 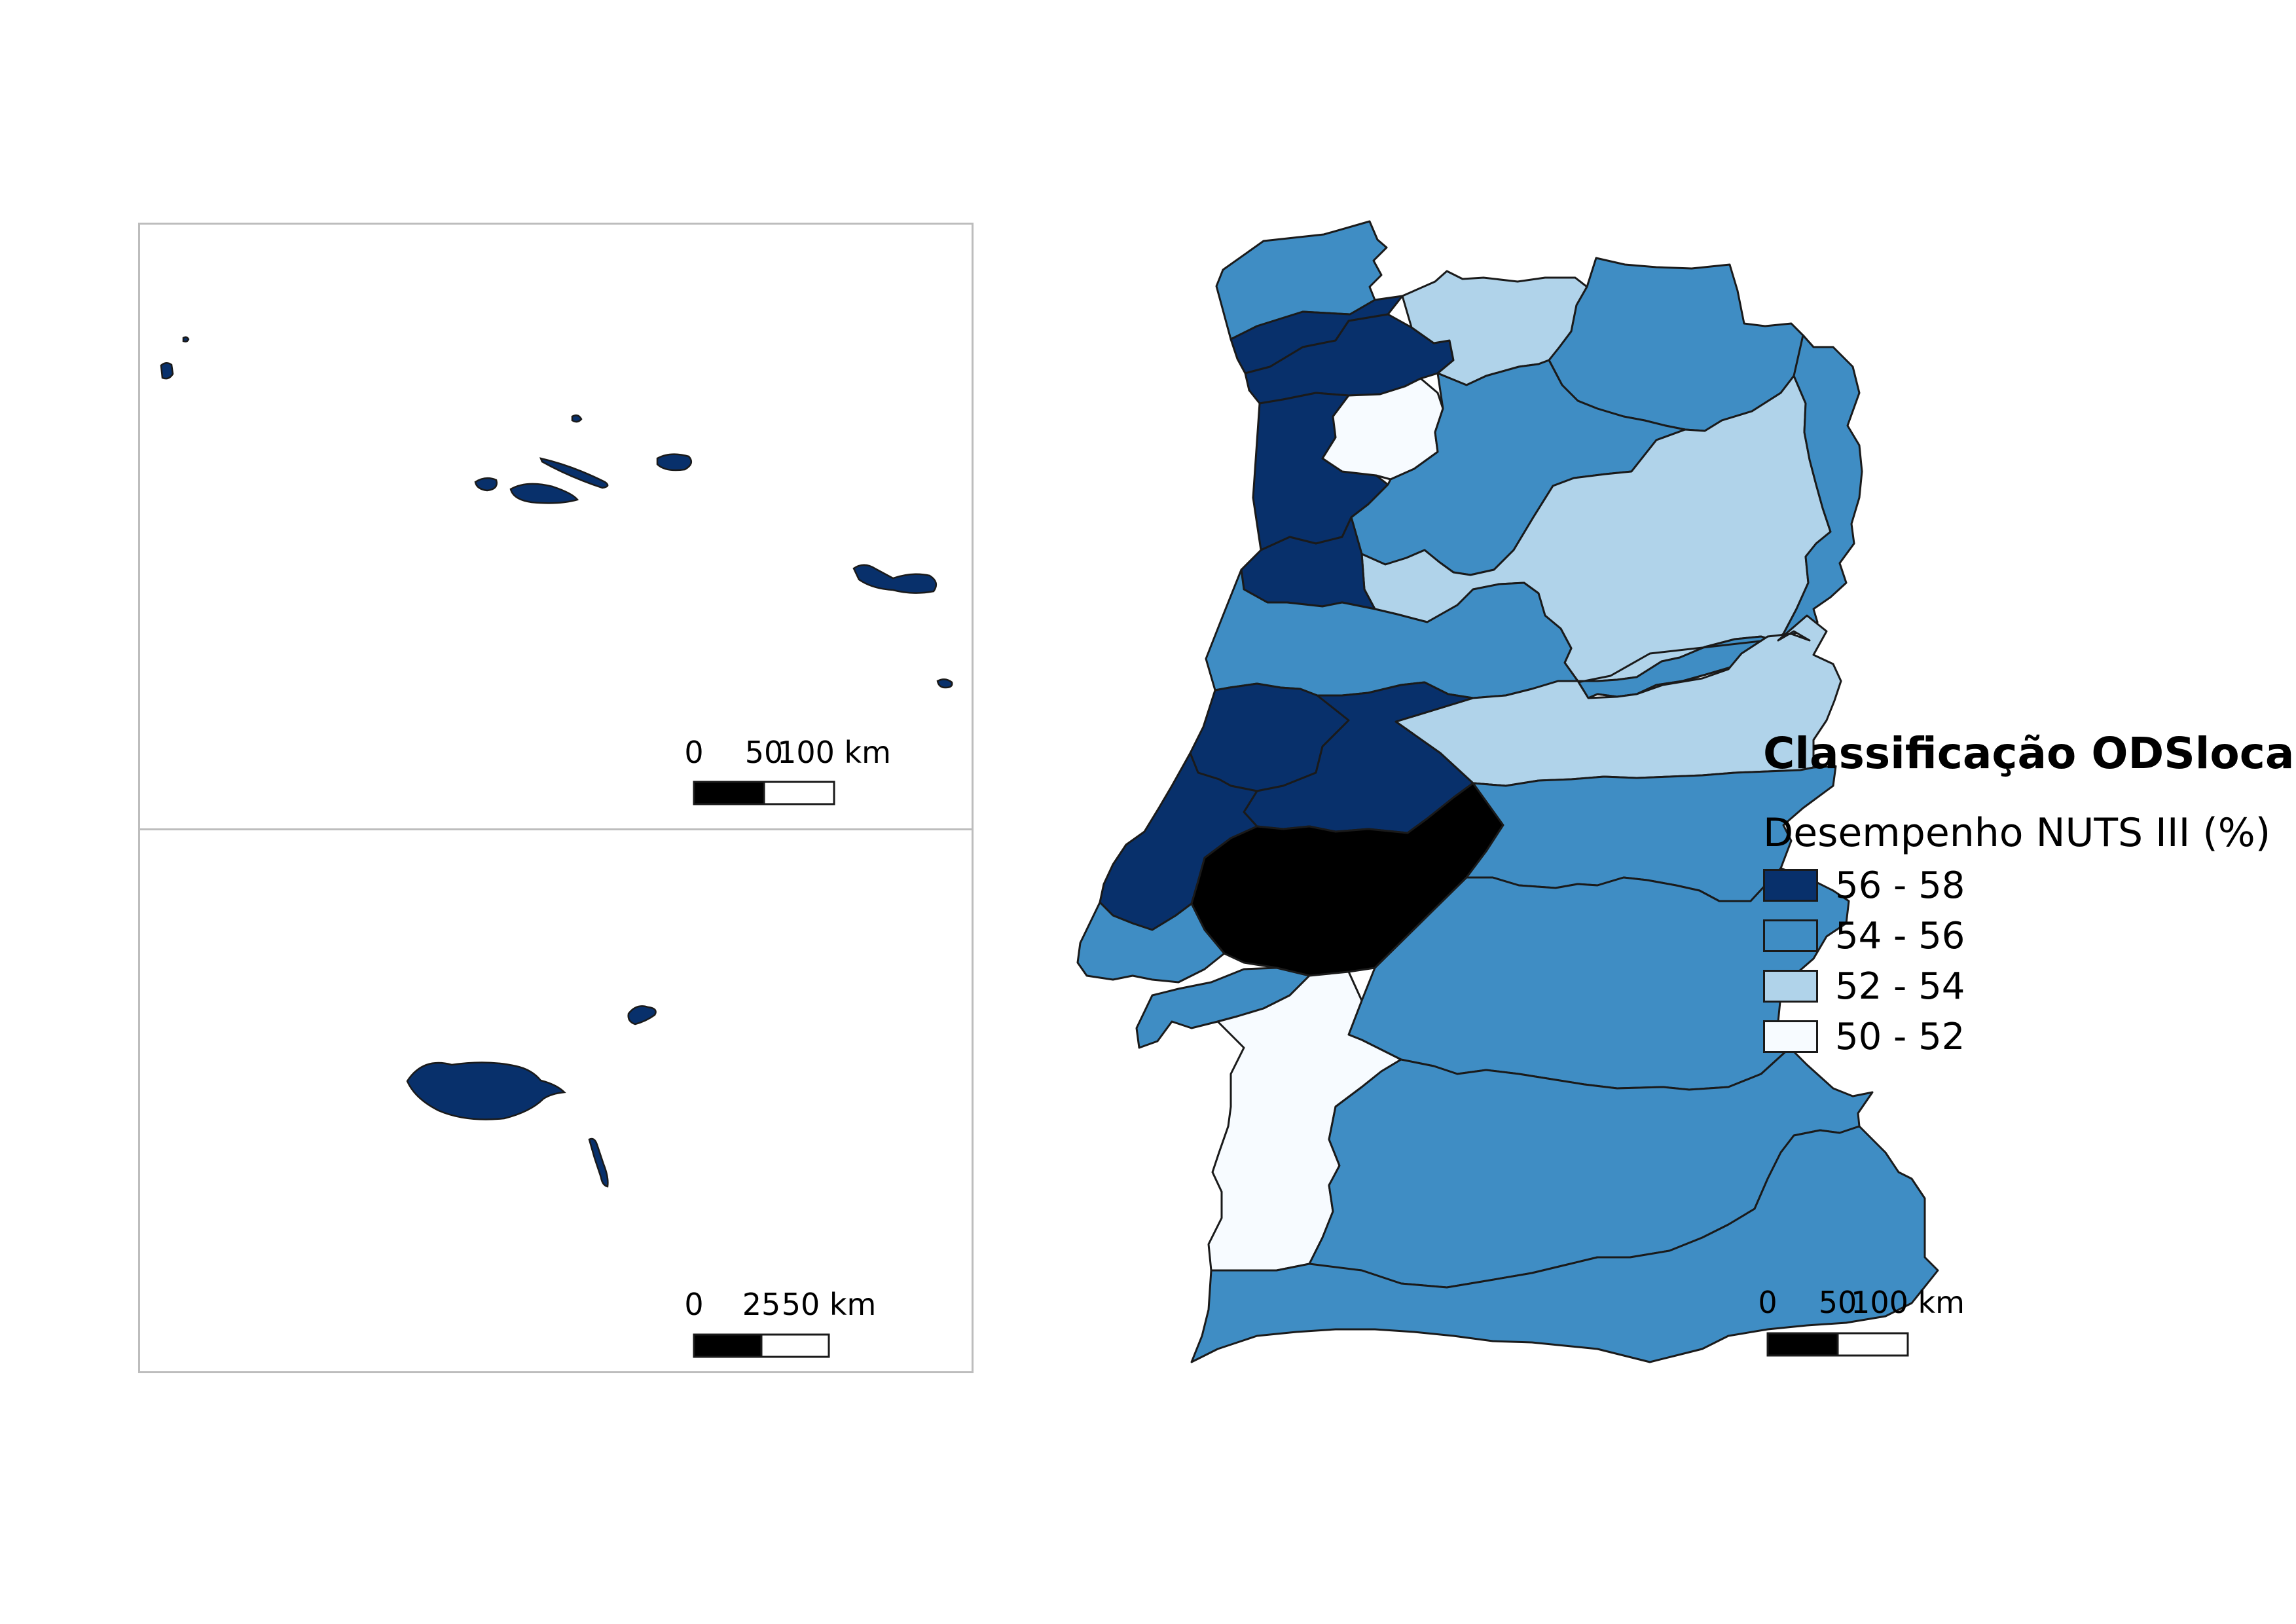 I want to click on legend-item-class-4: 50 - 52, so click(x=1864, y=1036).